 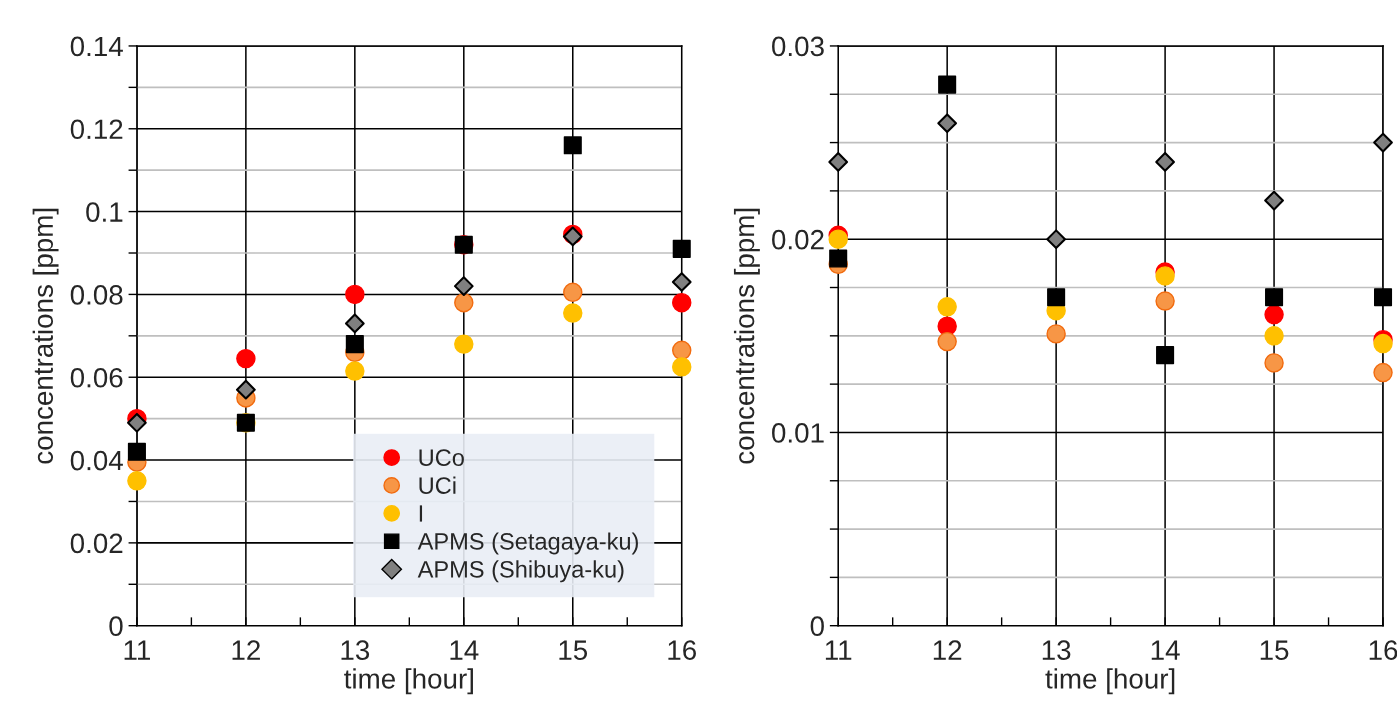 What do you see at coordinates (441, 458) in the screenshot?
I see `legend-label: UCo` at bounding box center [441, 458].